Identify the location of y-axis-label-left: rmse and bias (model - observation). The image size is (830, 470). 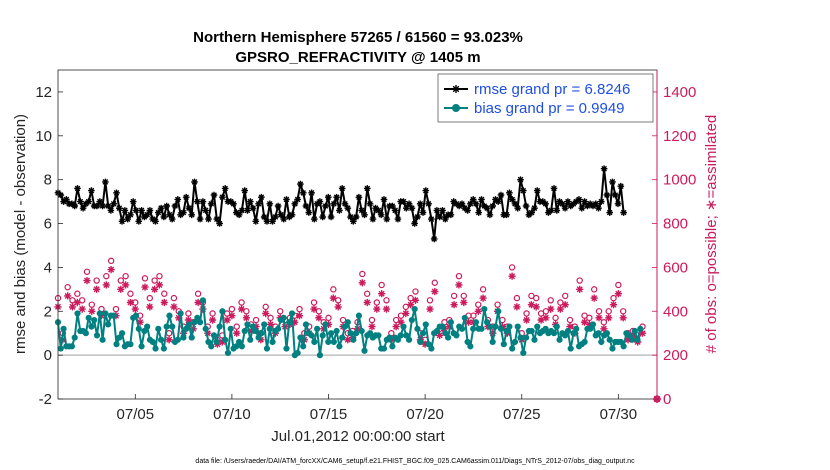
(20, 234).